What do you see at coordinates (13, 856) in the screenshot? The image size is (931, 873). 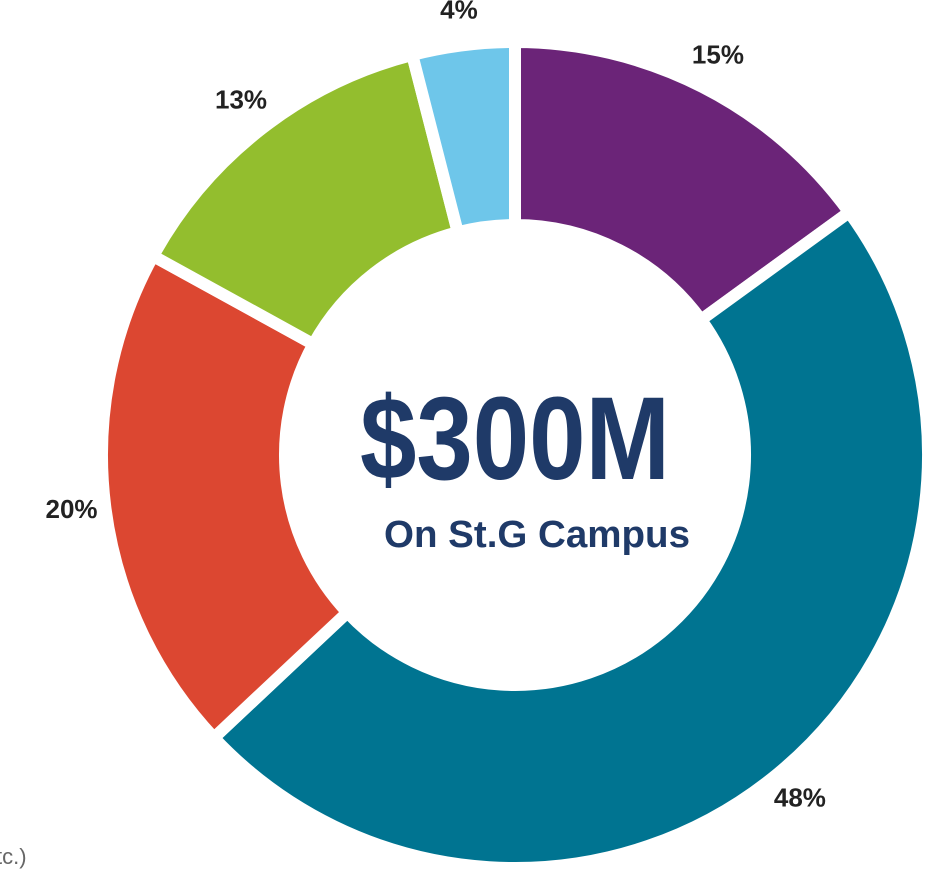 I see `annotation: tc.)` at bounding box center [13, 856].